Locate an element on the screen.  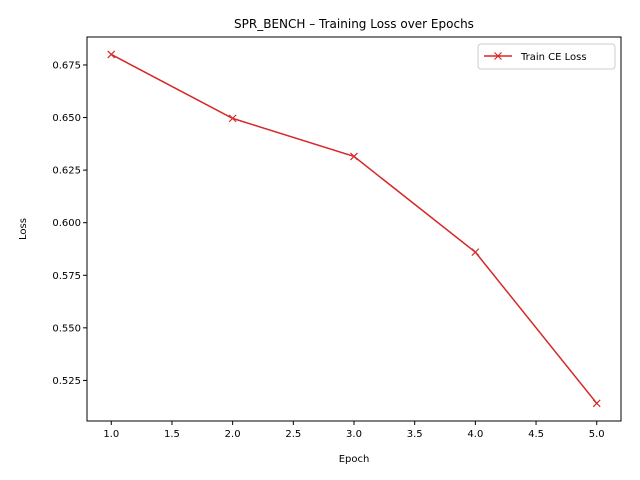
chart-title: SPR_BENCH – Training Loss over Epochs is located at coordinates (354, 24).